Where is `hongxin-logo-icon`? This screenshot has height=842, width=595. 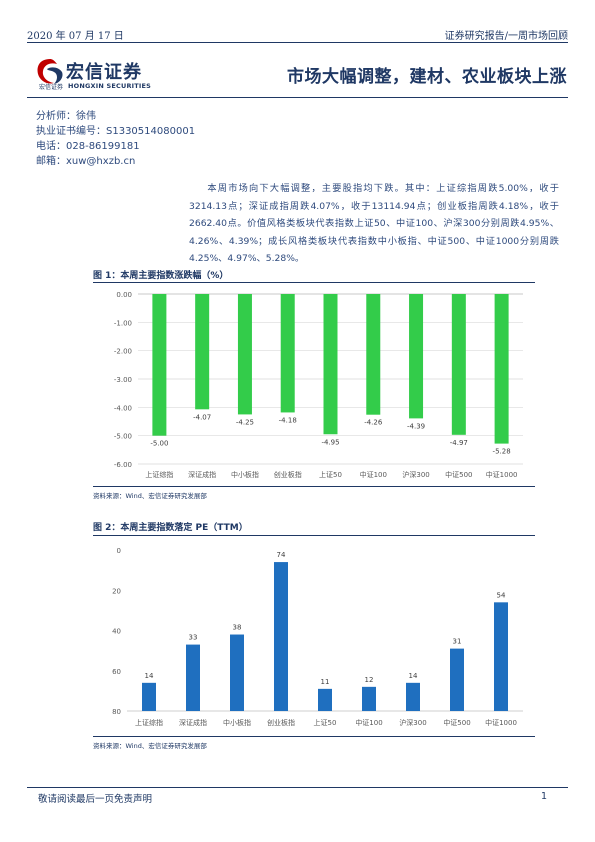
hongxin-logo-icon is located at coordinates (50, 71).